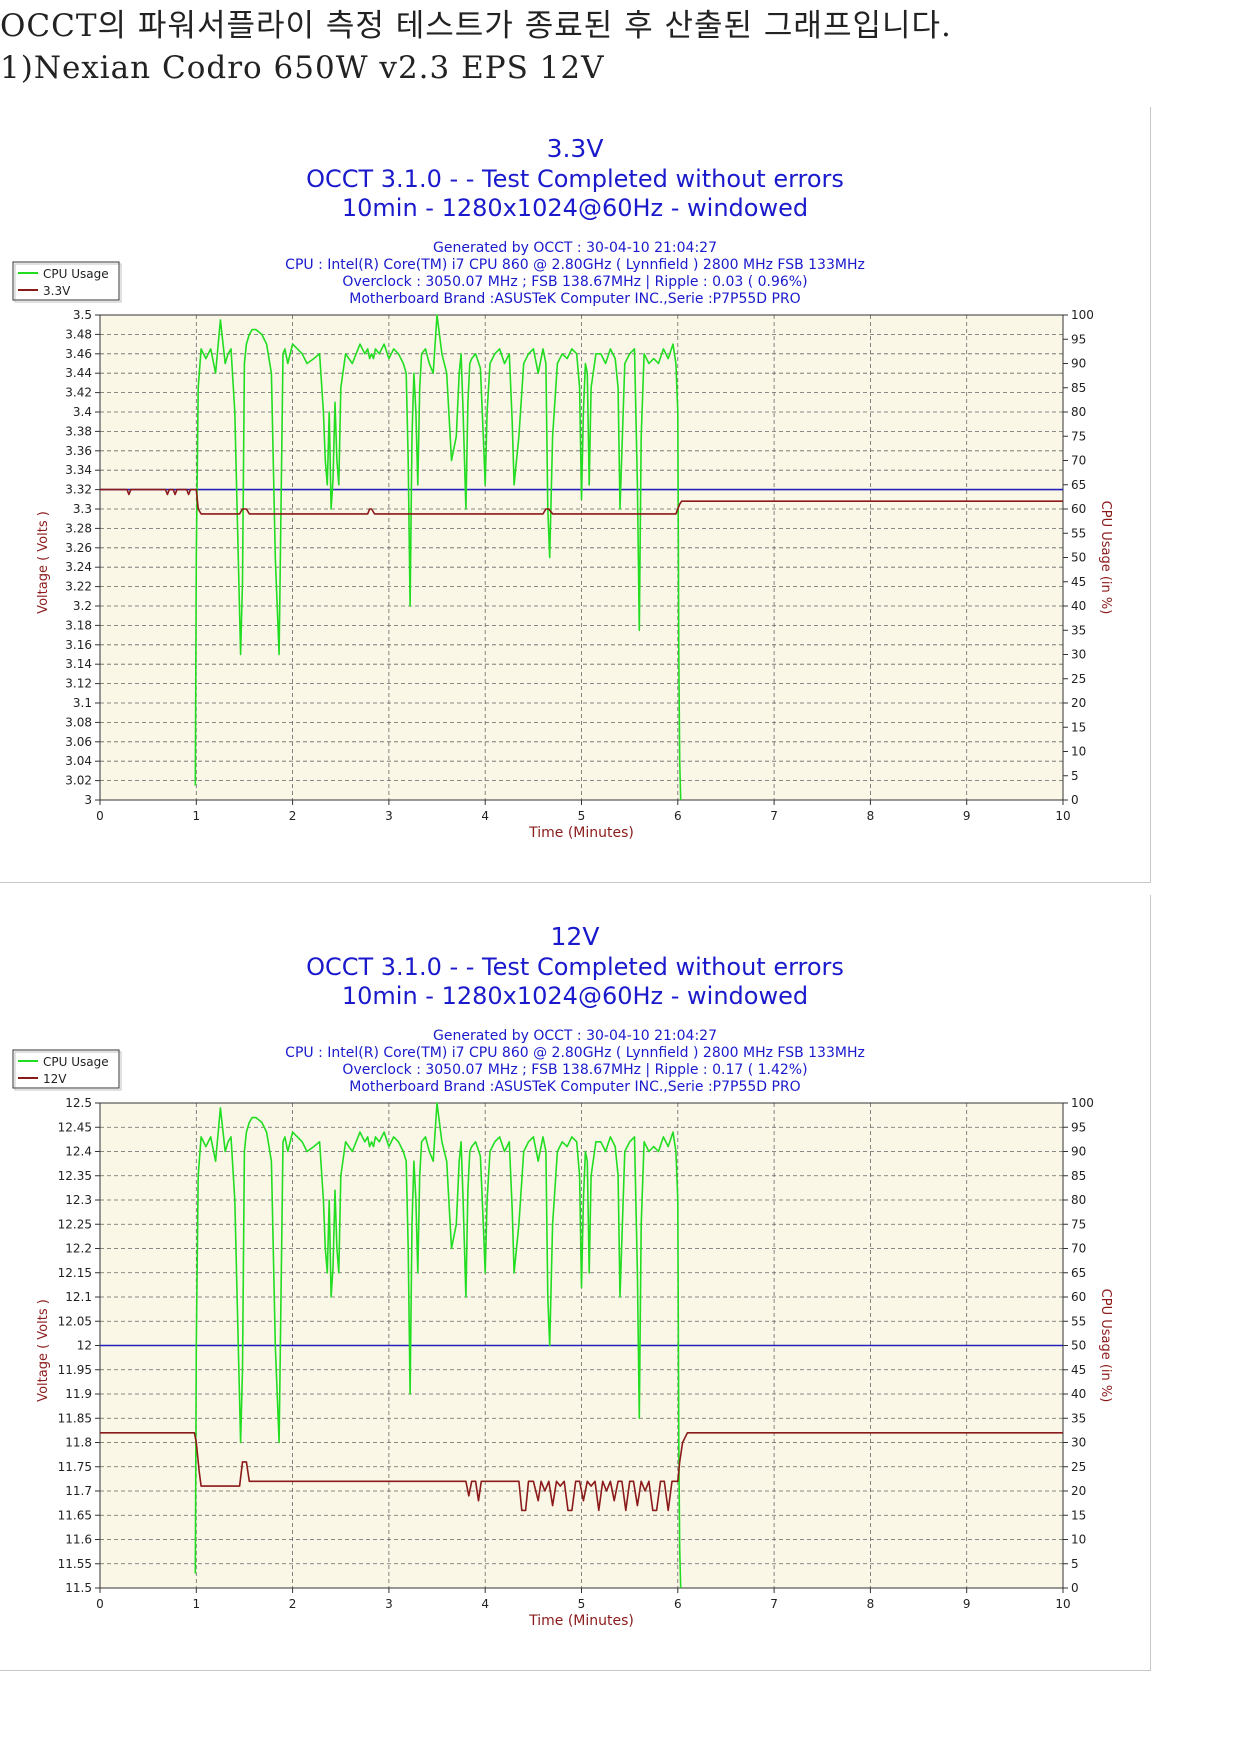 The width and height of the screenshot is (1240, 1752). Describe the element at coordinates (78, 470) in the screenshot. I see `y-tick-label: 3.34` at that location.